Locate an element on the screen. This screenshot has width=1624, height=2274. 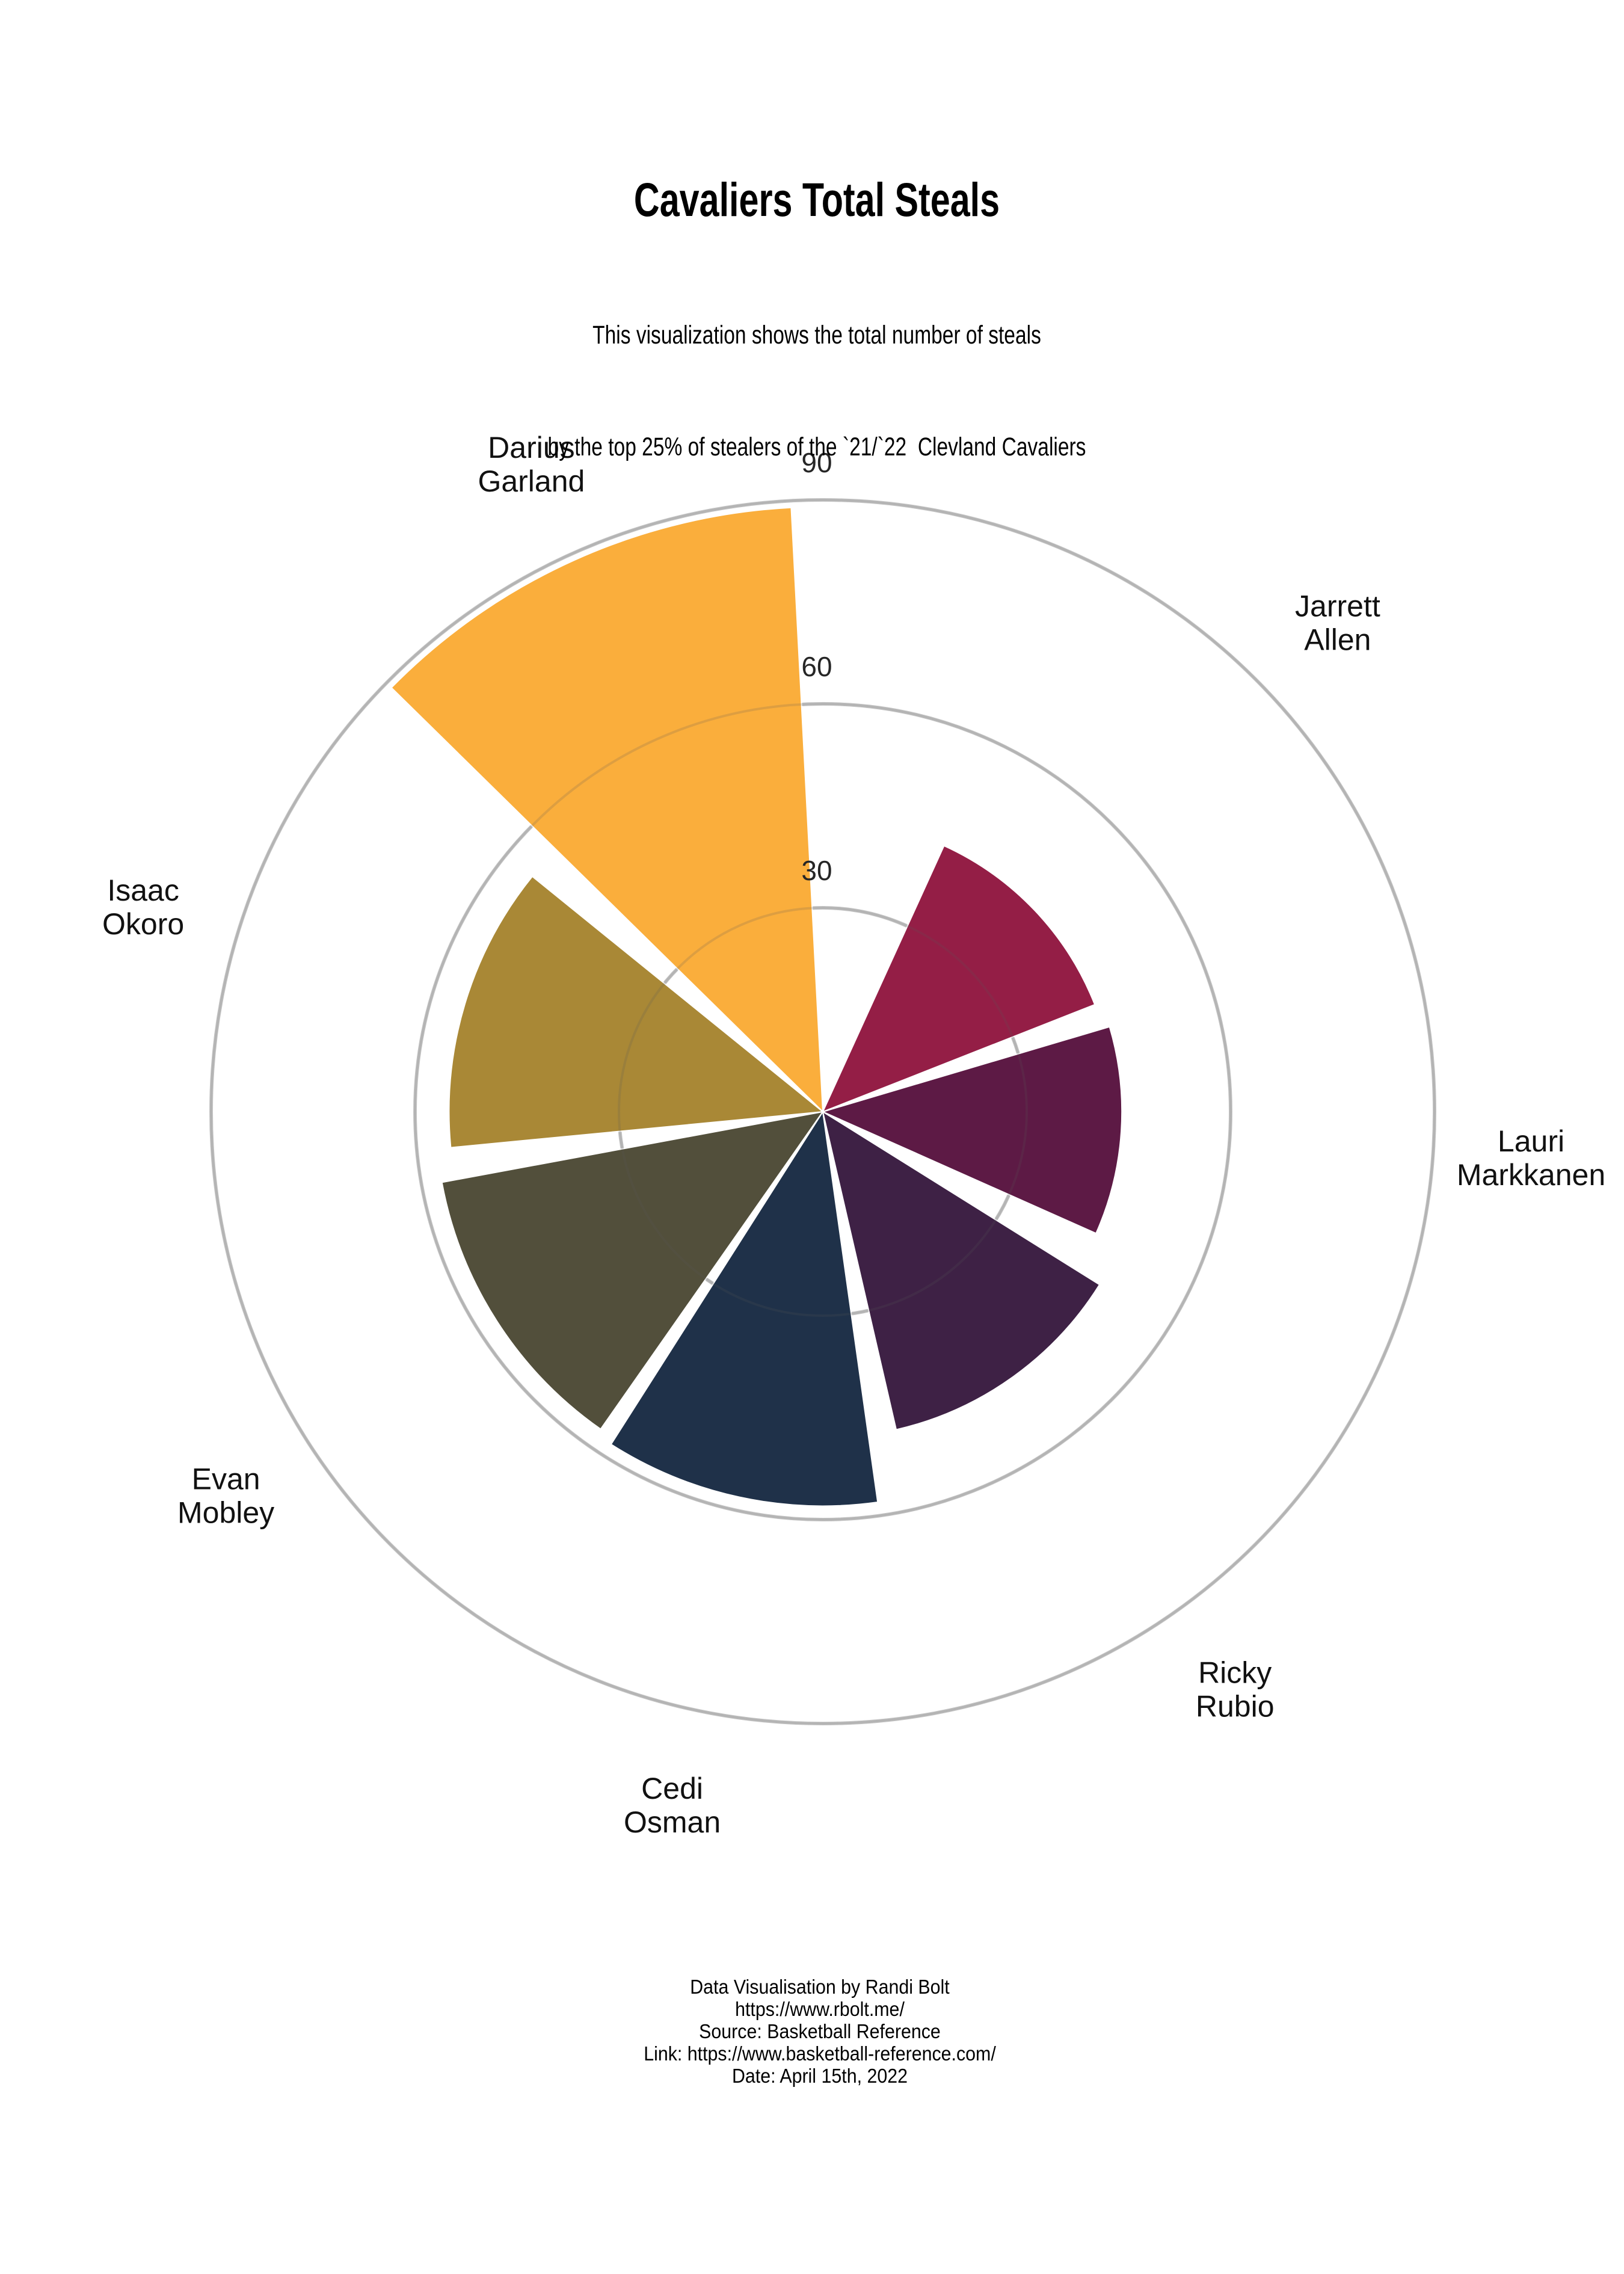
player-label-darius-garland-line-1: Darius is located at coordinates (531, 447).